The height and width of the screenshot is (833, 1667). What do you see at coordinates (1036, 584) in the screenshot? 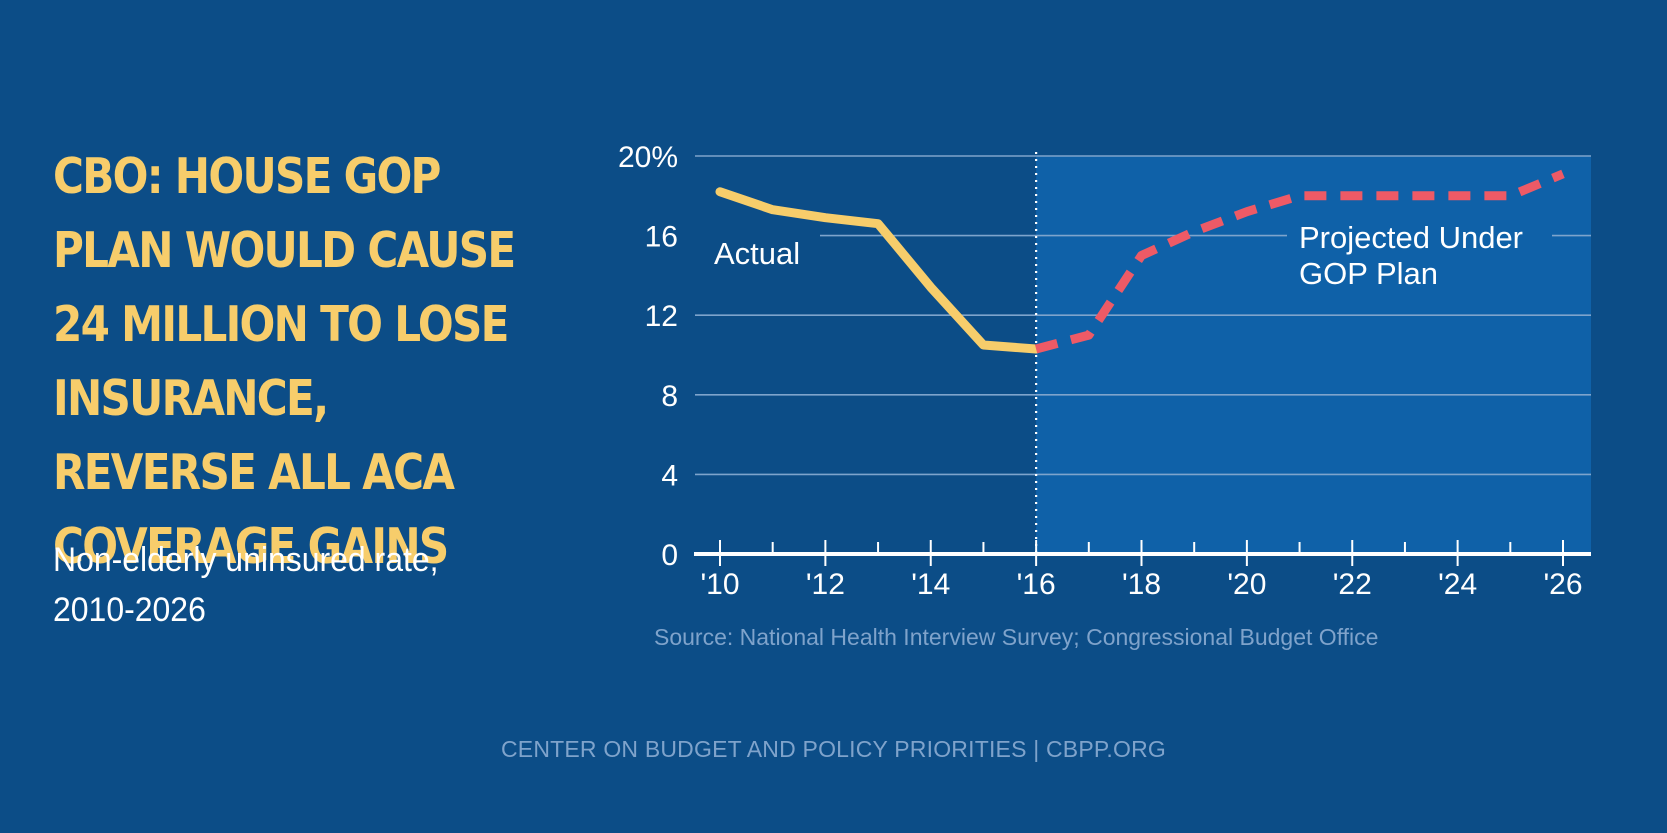
I see `x-tick-label: '16` at bounding box center [1036, 584].